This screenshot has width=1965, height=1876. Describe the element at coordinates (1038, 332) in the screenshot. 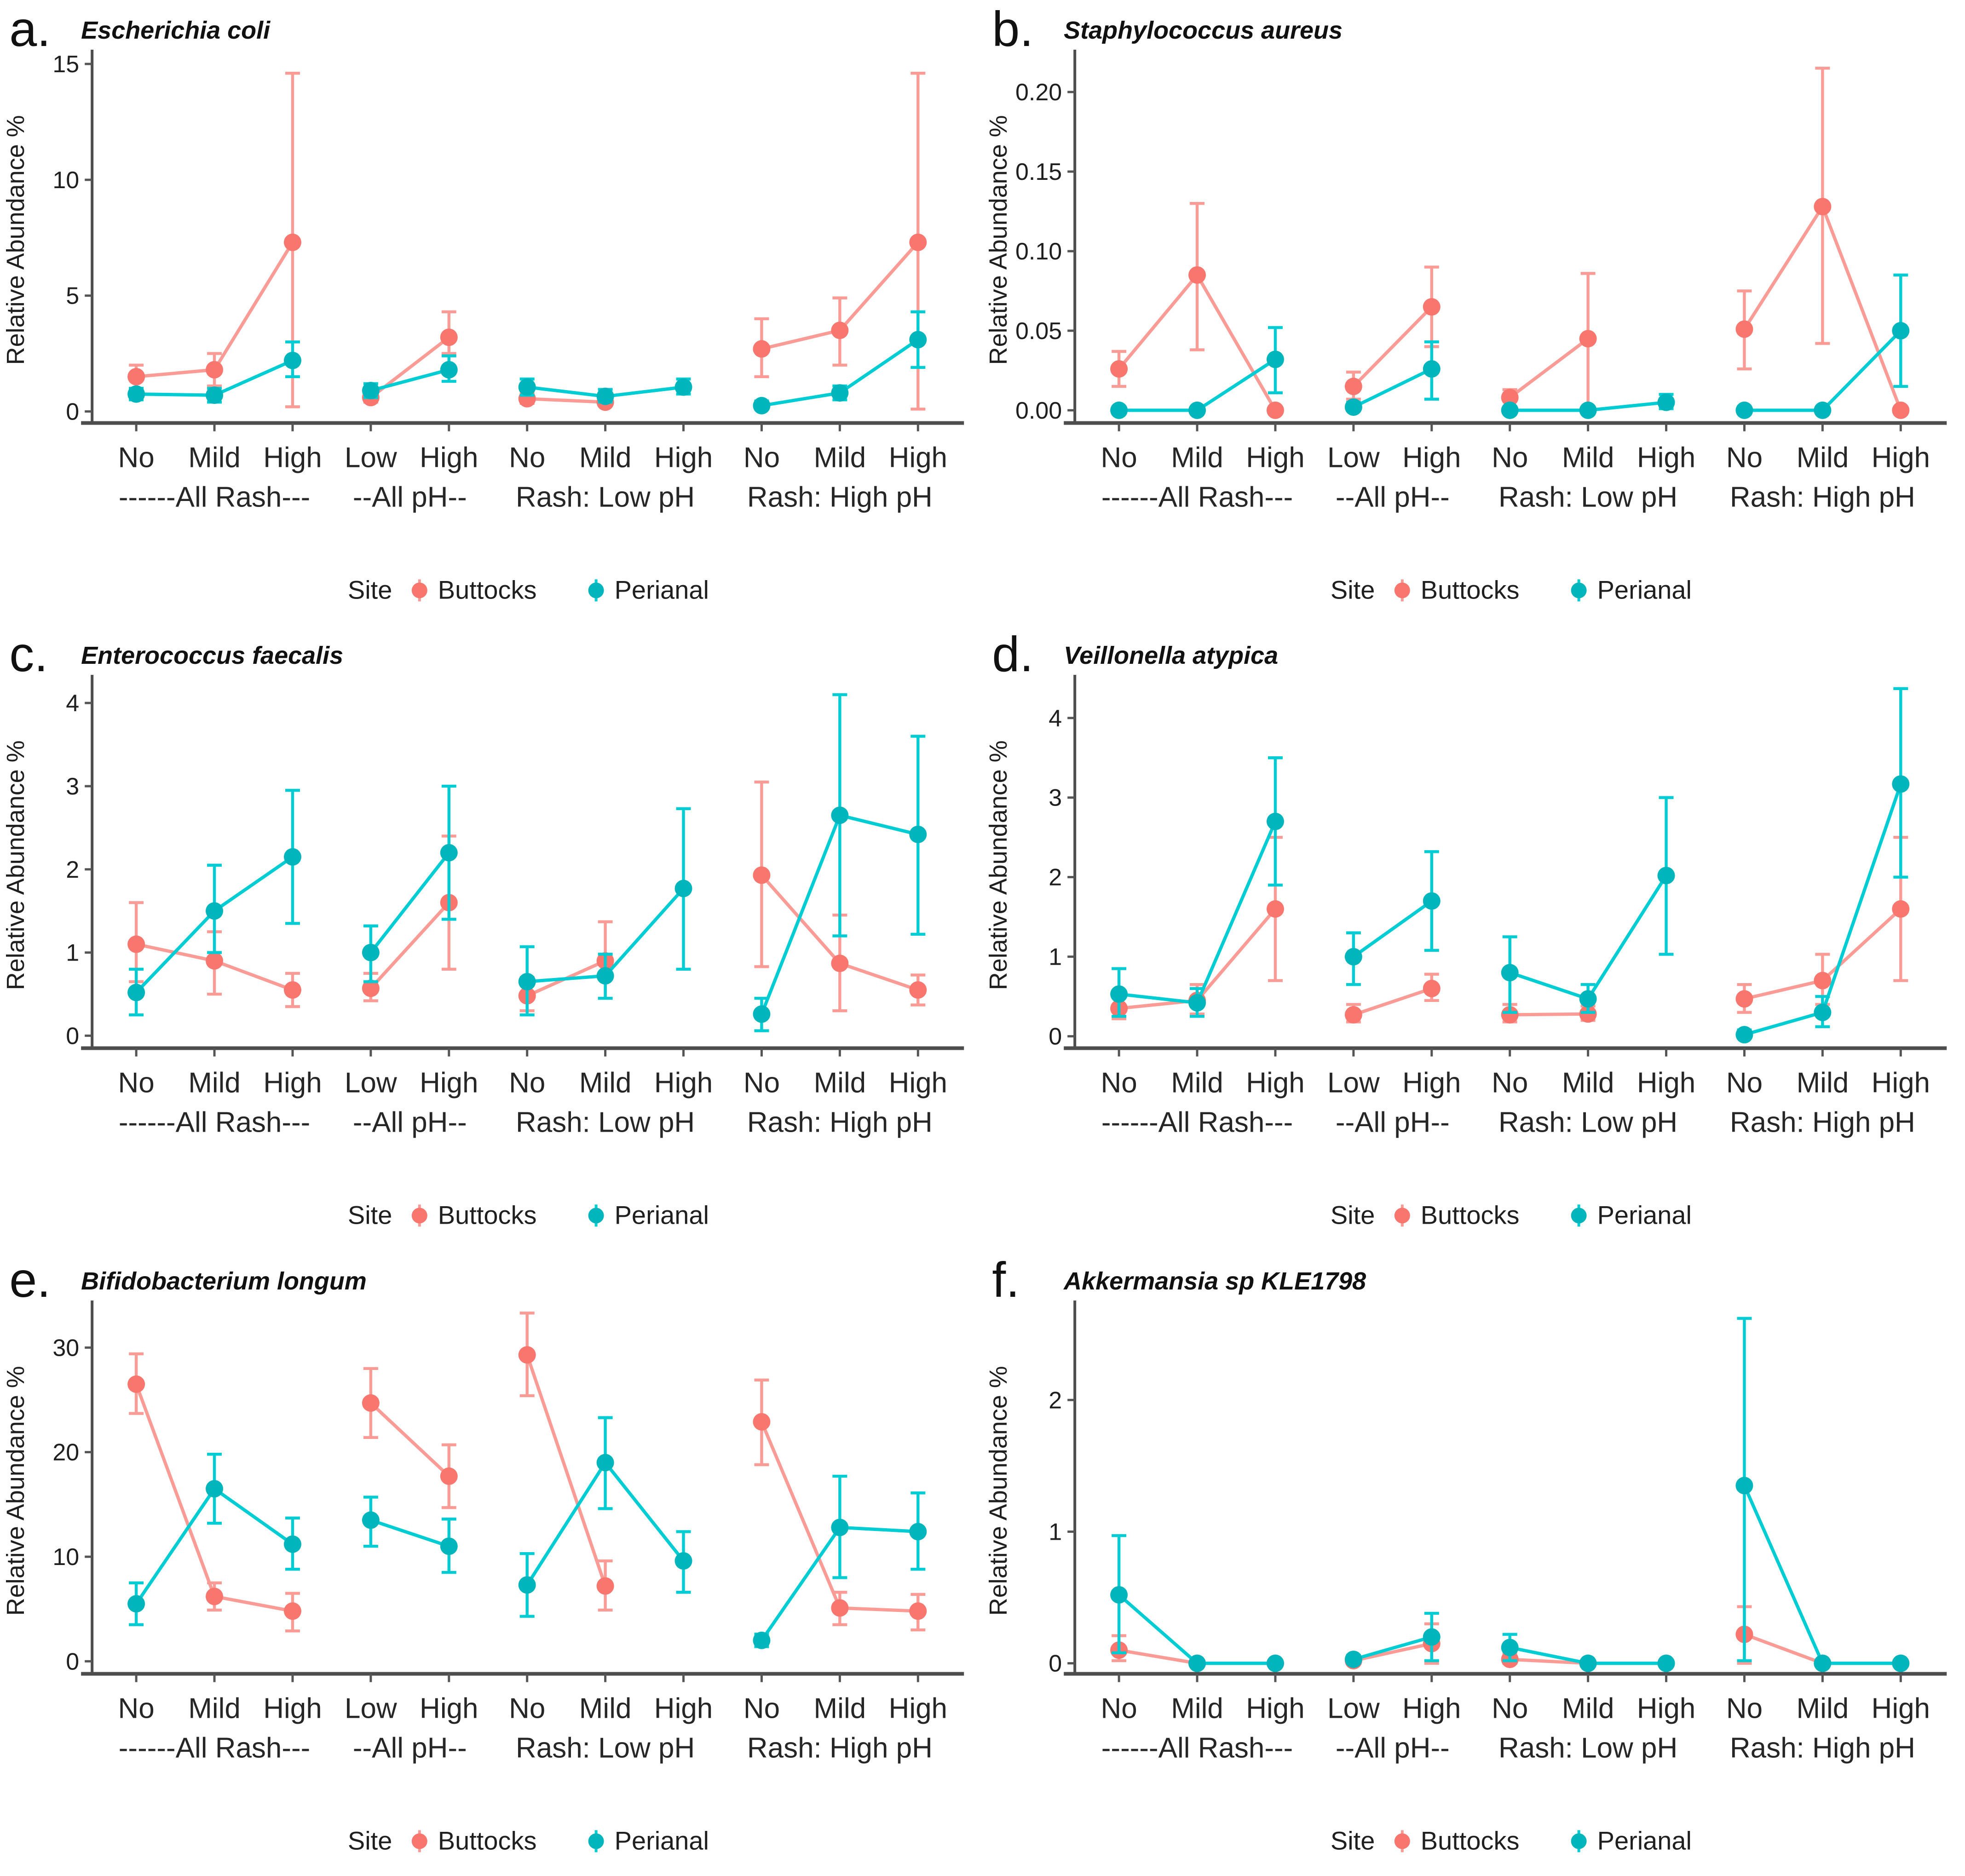

I see `y-tick-label: 0.05` at that location.